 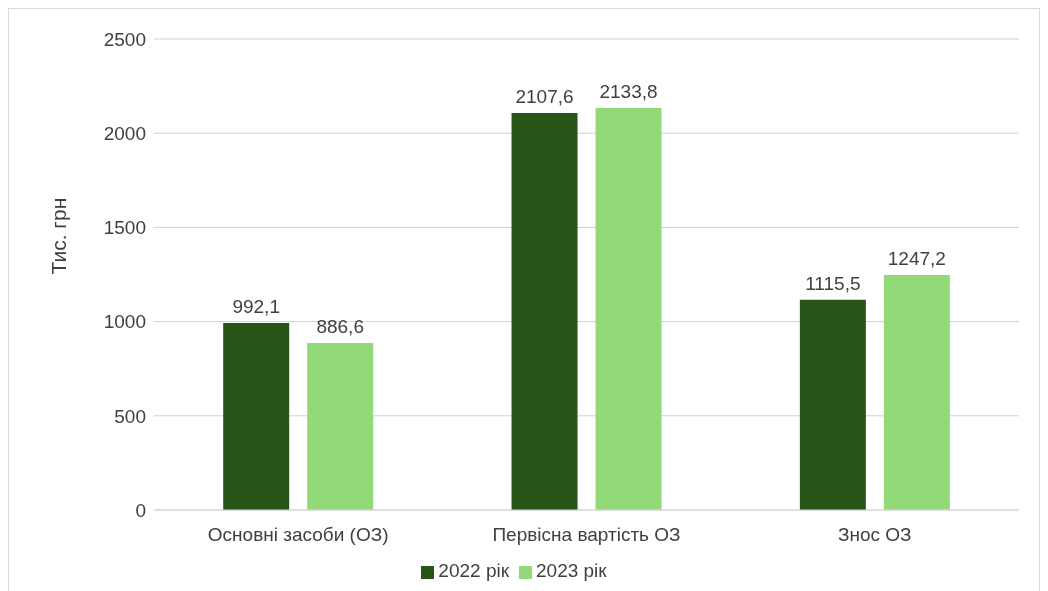 I want to click on data-label: 1247,2, so click(x=916, y=259).